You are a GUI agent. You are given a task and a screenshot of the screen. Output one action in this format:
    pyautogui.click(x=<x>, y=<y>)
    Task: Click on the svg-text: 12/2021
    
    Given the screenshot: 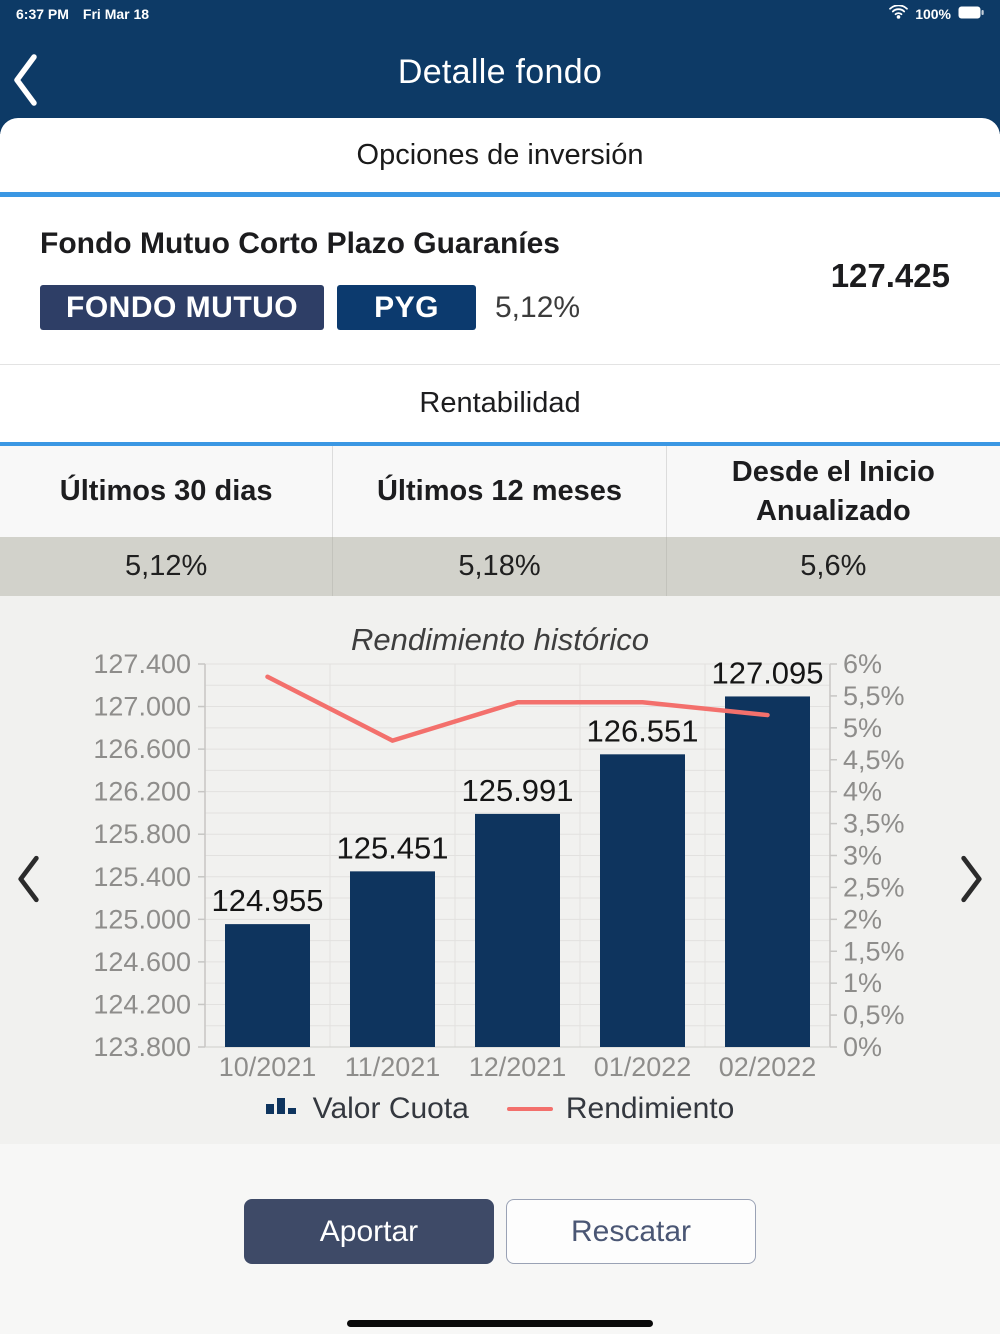 What is the action you would take?
    pyautogui.click(x=518, y=1067)
    